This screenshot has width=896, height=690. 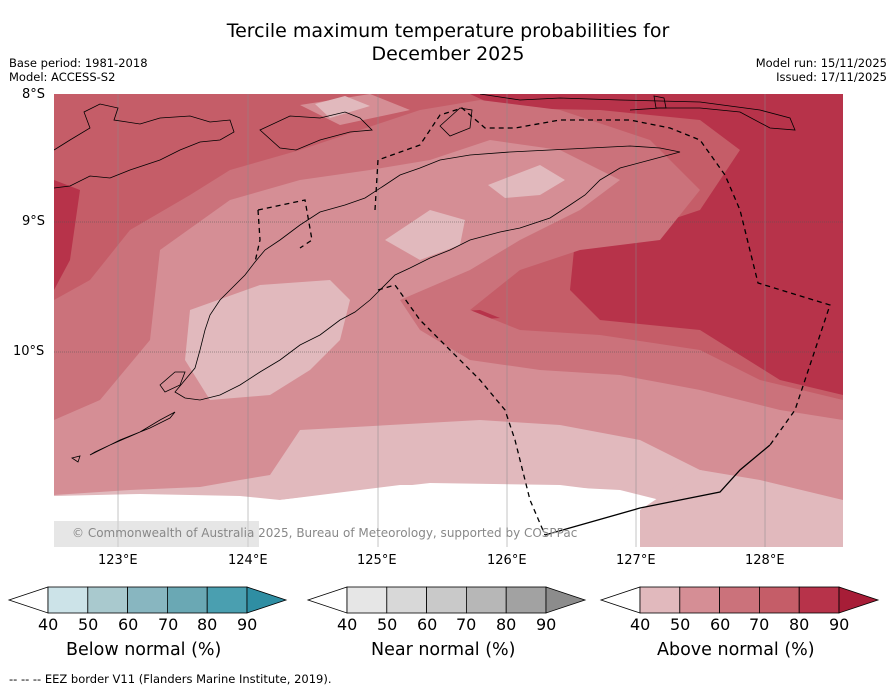 What do you see at coordinates (168, 624) in the screenshot?
I see `cb-below-tick-70: 70` at bounding box center [168, 624].